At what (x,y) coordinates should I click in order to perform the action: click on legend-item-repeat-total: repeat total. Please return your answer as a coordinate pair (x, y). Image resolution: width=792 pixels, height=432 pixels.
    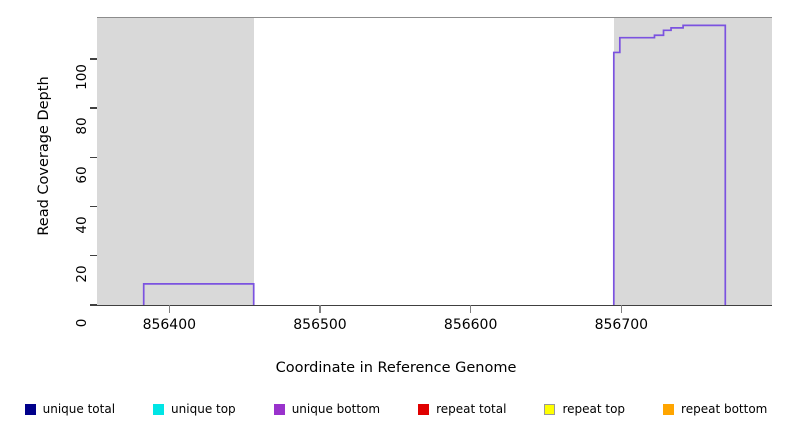
    Looking at the image, I should click on (462, 409).